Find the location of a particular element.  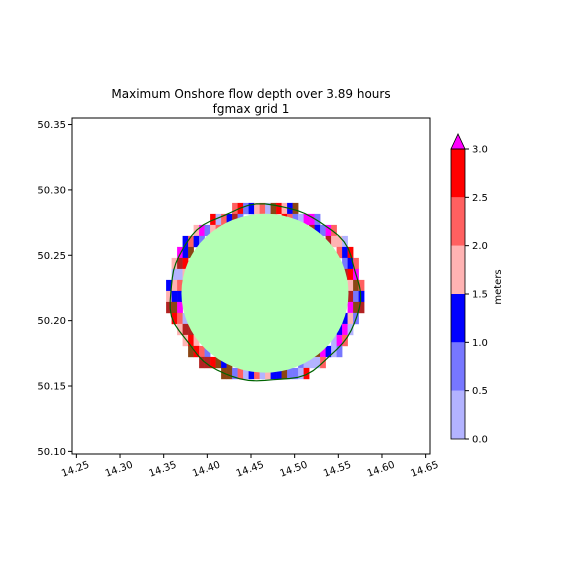

onshore-interior is located at coordinates (265, 293).